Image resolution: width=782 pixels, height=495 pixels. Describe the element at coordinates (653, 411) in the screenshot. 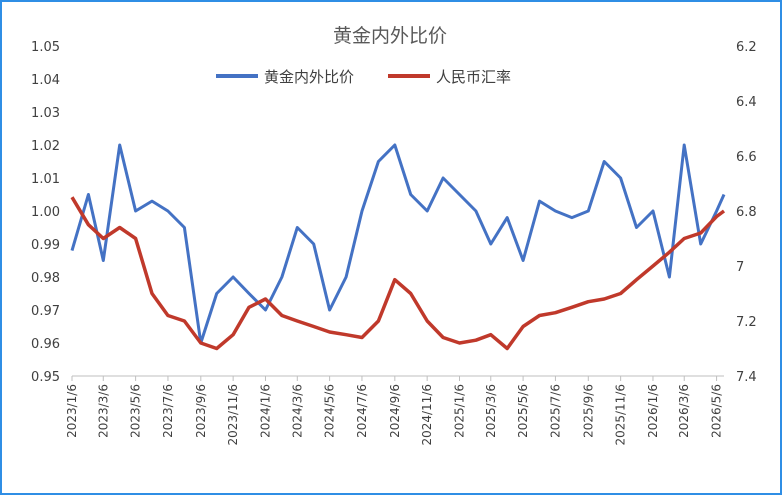

I see `x-tick-label: 2026/1/6` at that location.